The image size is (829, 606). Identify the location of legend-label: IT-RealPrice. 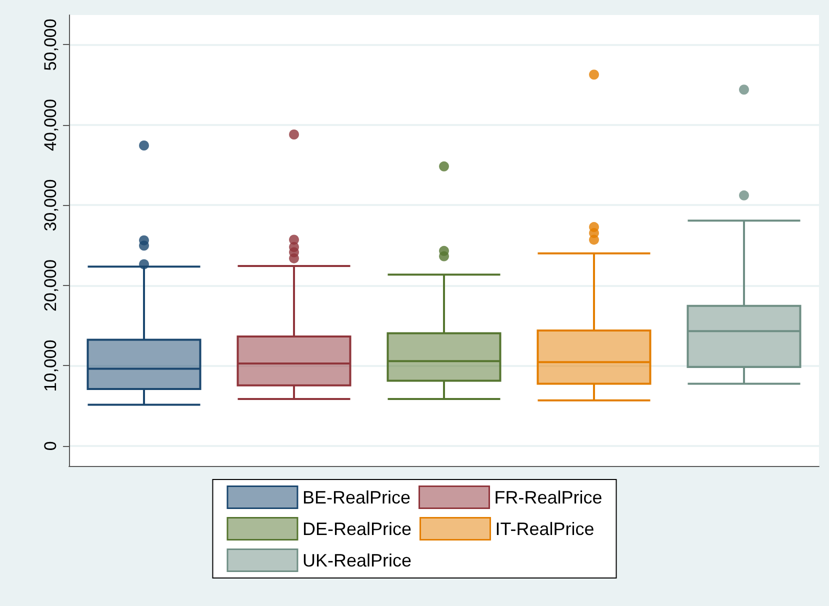
(544, 528).